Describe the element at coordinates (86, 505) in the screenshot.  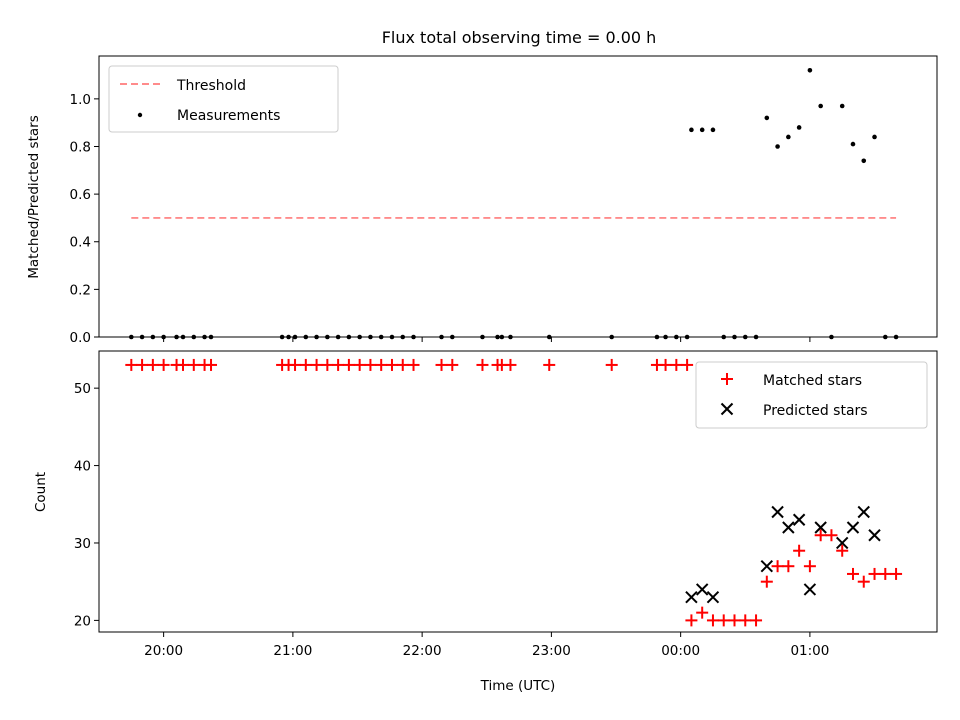
I see `count-y-axis: 20 30 40 50` at that location.